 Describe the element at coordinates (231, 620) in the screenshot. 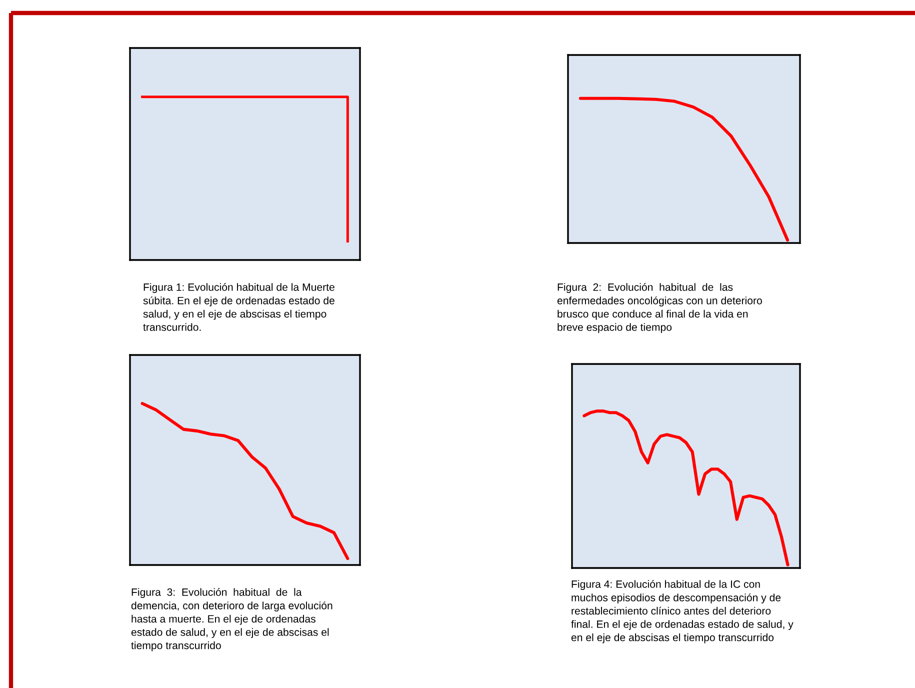

I see `text: Figura 3: Evolución habitual de la demencia, con deterioro de larga evolución hasta a muerte. En el eje de ordenadas estado de salud, y en el eje de abscisas el tiempo transcurrido` at that location.